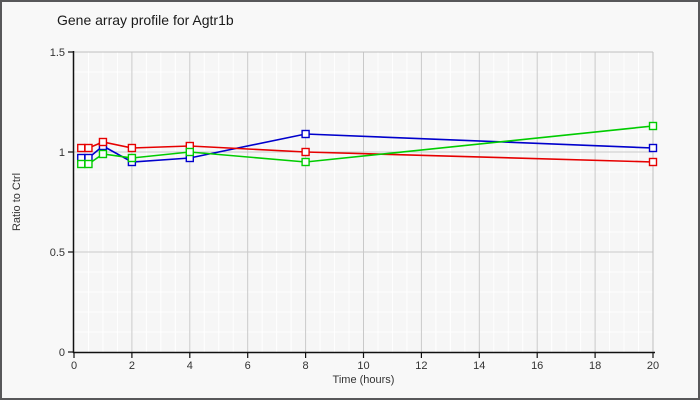  I want to click on y-axis-ticks: 0 0.5 1 1.5, so click(61, 203).